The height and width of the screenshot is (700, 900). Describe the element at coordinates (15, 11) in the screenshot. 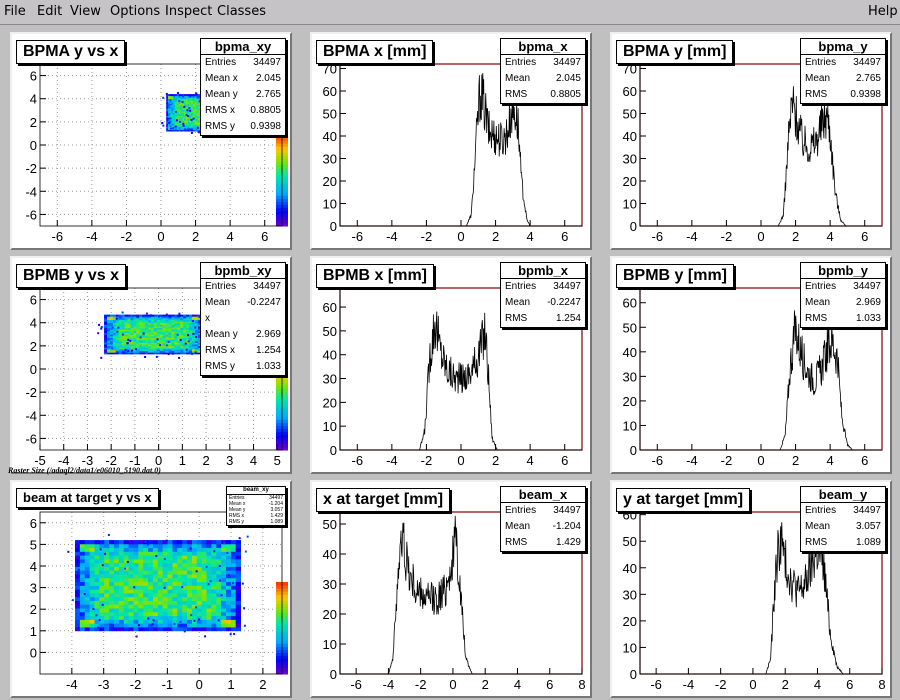

I see `menu-file: File` at that location.